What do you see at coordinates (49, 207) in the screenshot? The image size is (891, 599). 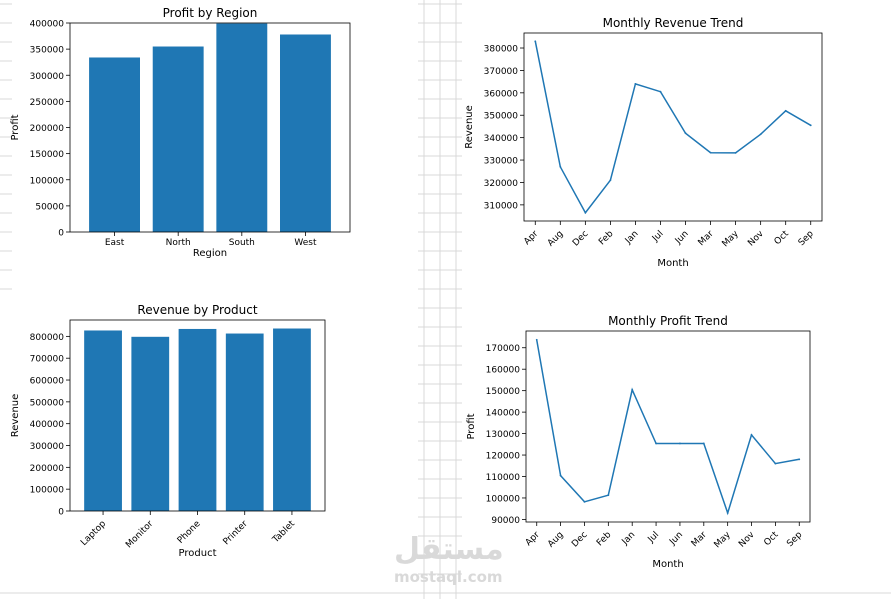 I see `y-tick-label: 50000` at bounding box center [49, 207].